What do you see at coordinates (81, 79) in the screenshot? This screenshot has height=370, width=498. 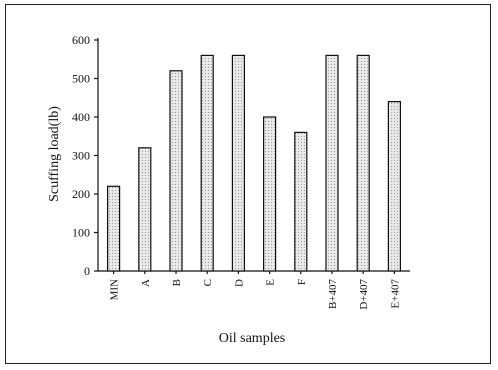 I see `y-tick-label: 500` at bounding box center [81, 79].